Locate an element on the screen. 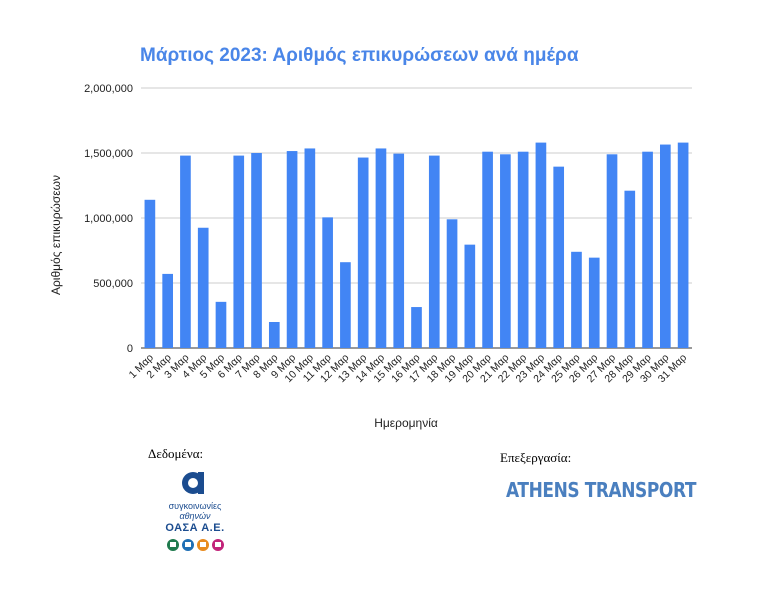  data-source-label: Δεδομένα: is located at coordinates (176, 453).